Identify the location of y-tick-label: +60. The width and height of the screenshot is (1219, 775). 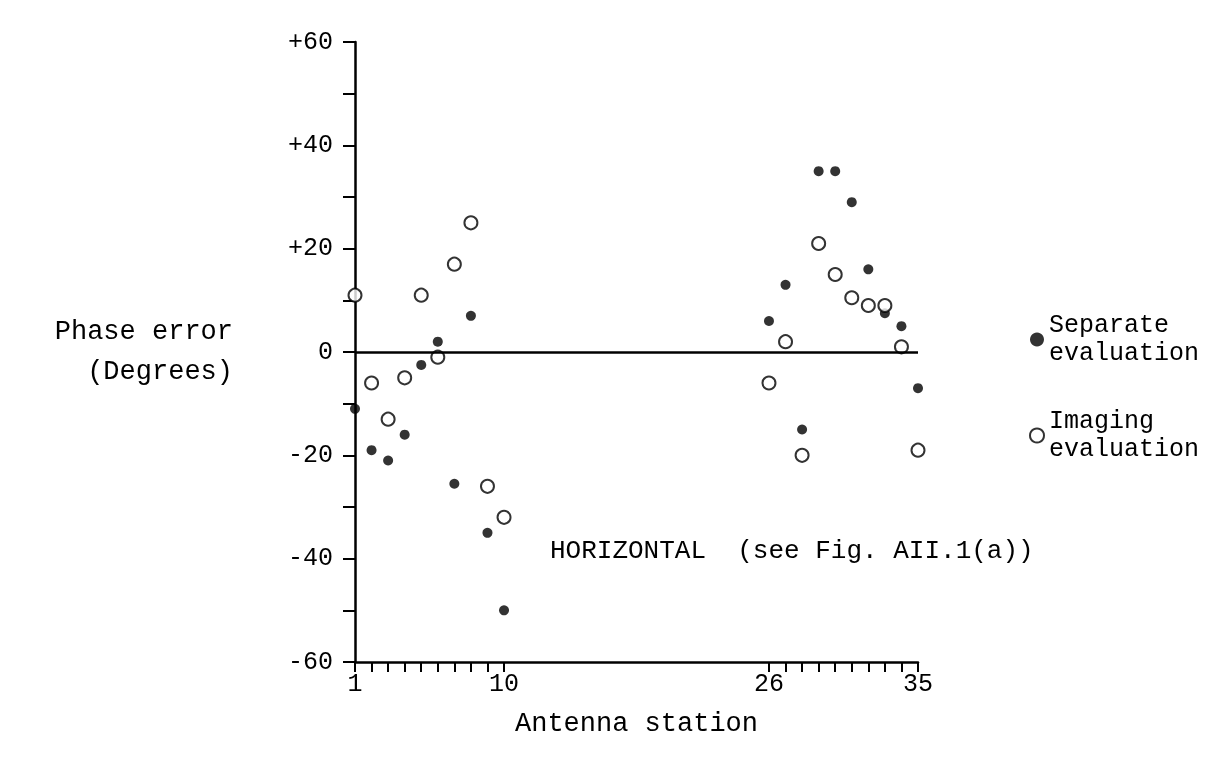
(310, 42).